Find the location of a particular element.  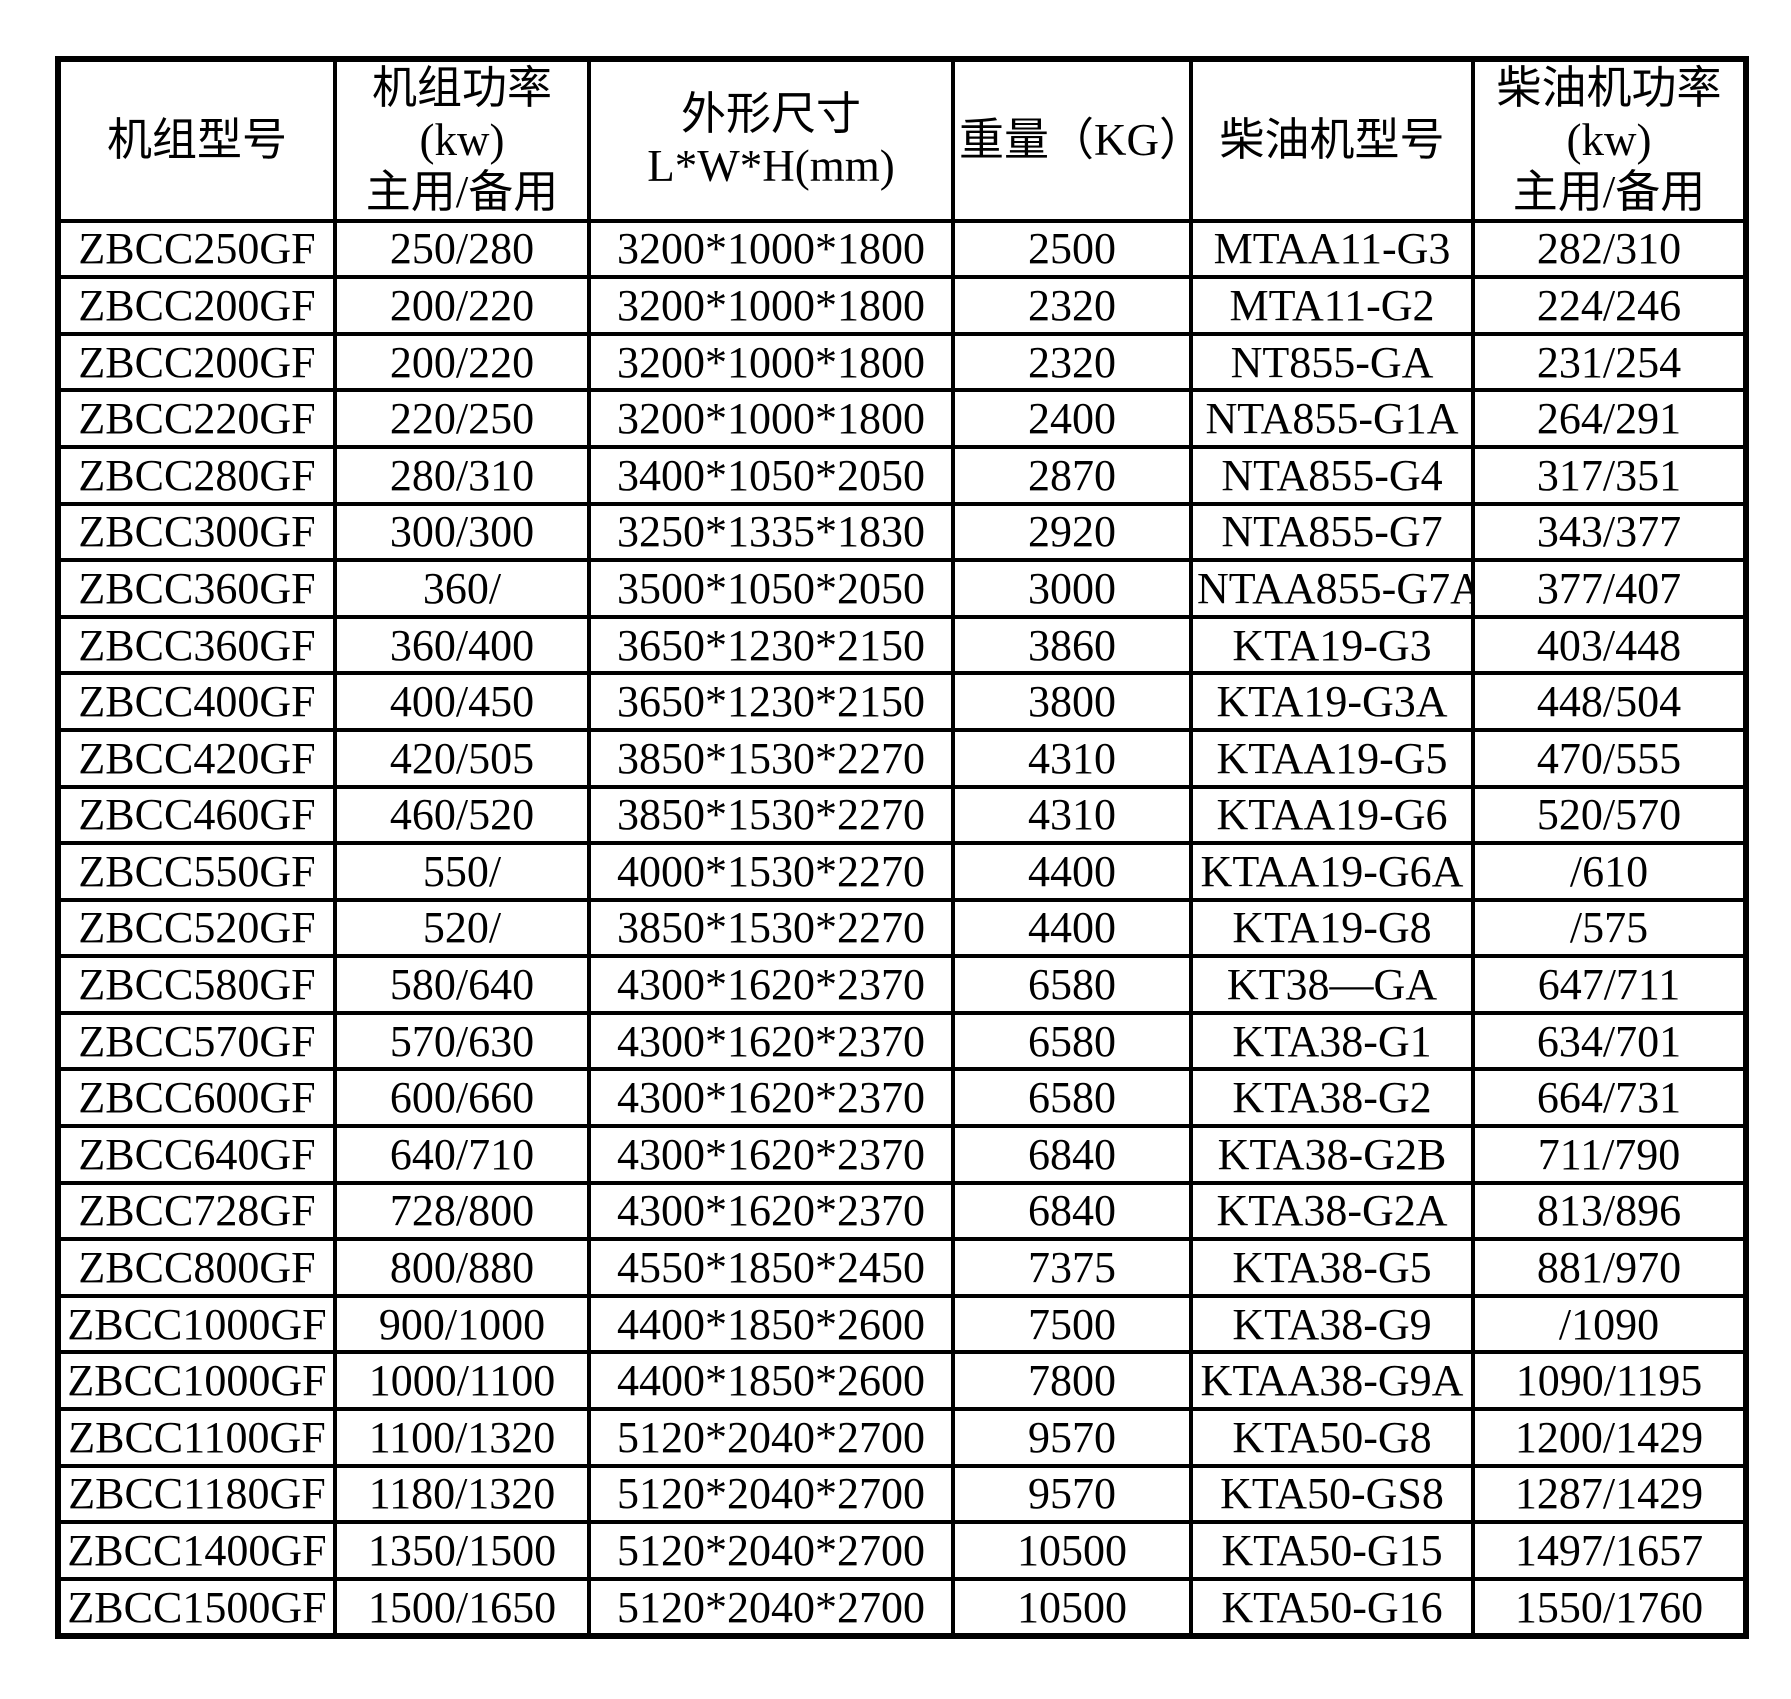

cell-unit-power: 1350/1500 is located at coordinates (462, 1550).